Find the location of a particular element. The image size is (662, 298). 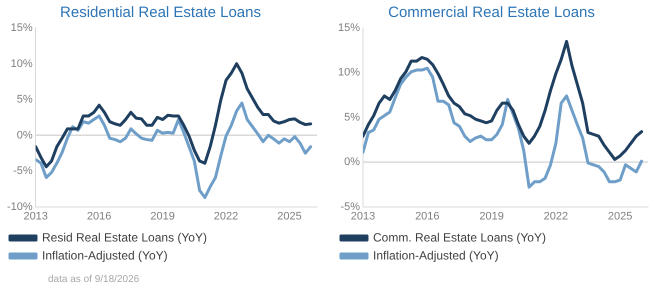

y-tick-label: -10% is located at coordinates (19, 206).